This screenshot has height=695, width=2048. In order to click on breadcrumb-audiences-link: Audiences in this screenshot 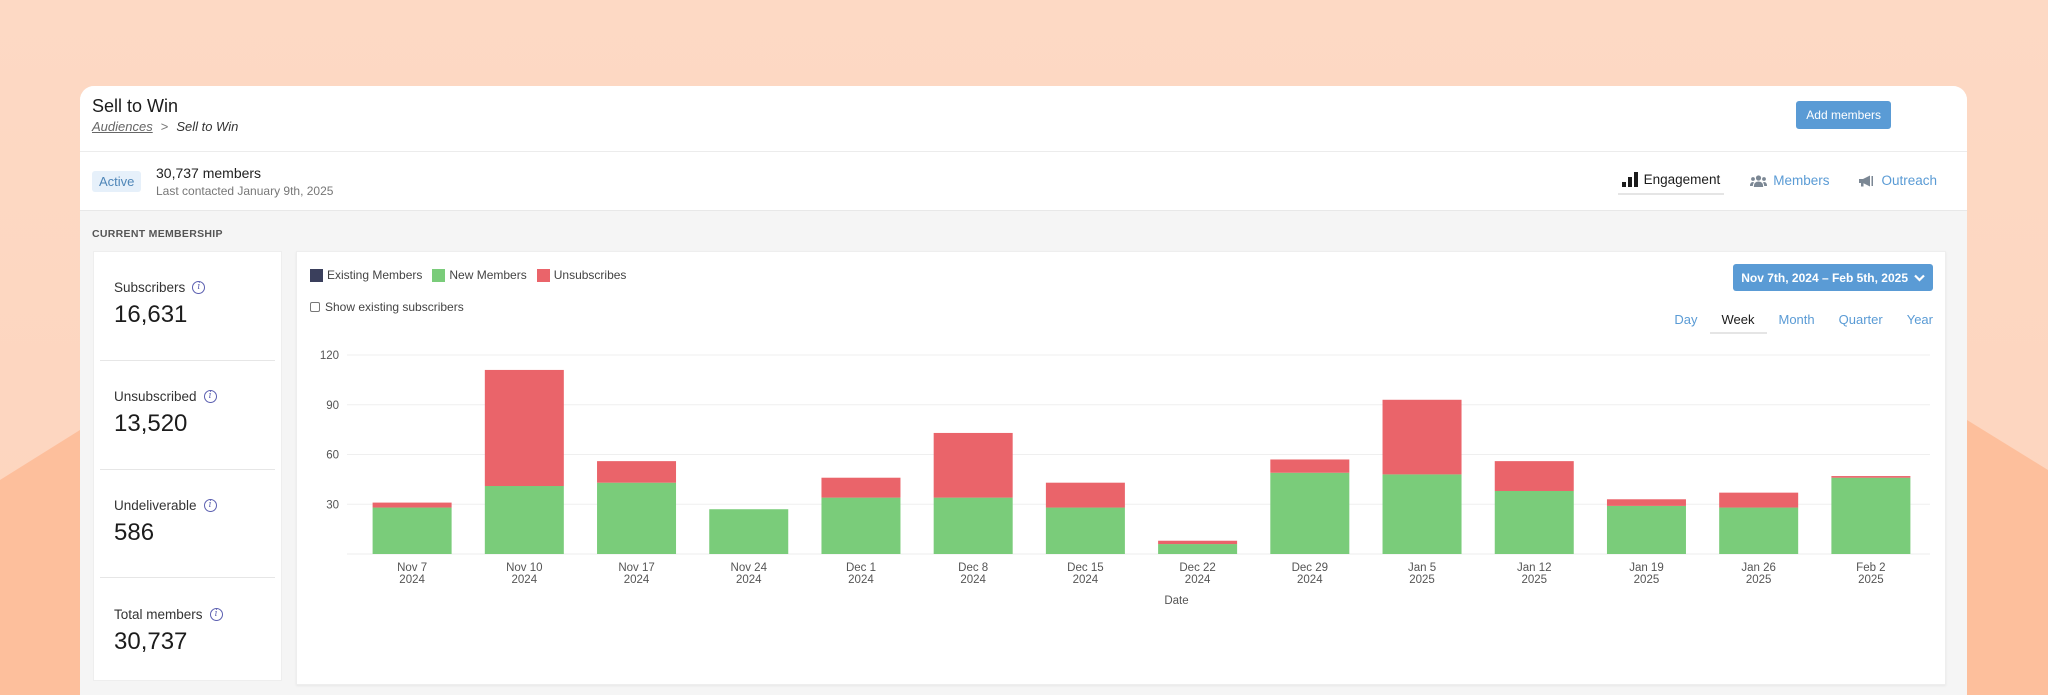, I will do `click(122, 126)`.